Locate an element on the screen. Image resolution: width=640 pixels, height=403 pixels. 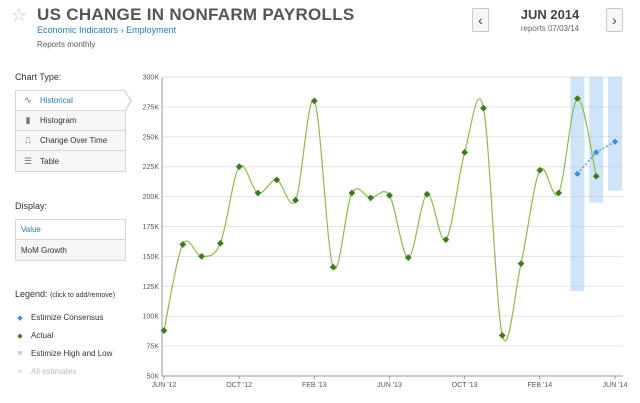
page-title: US CHANGE IN NONFARM PAYROLLS is located at coordinates (196, 14).